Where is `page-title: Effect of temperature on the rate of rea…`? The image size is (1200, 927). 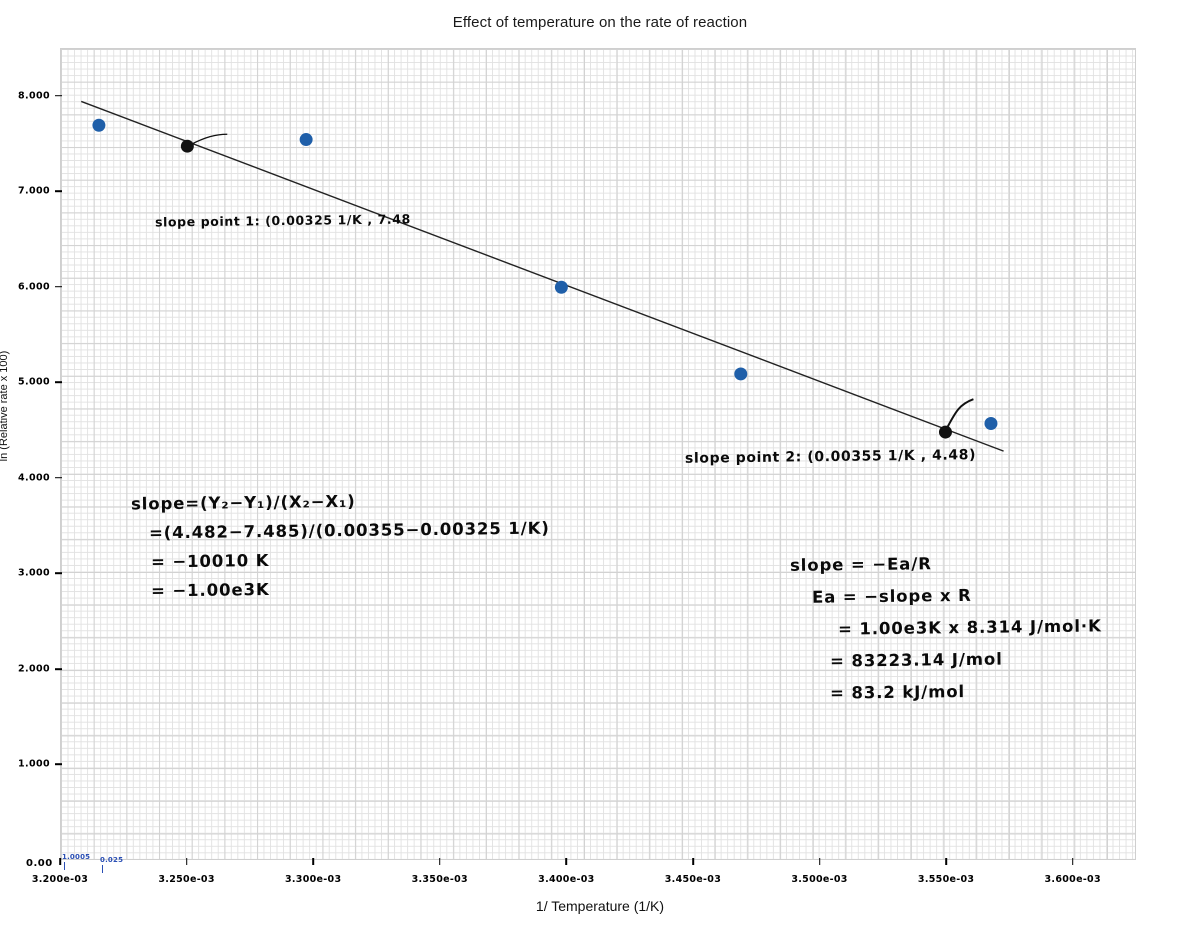 page-title: Effect of temperature on the rate of rea… is located at coordinates (600, 22).